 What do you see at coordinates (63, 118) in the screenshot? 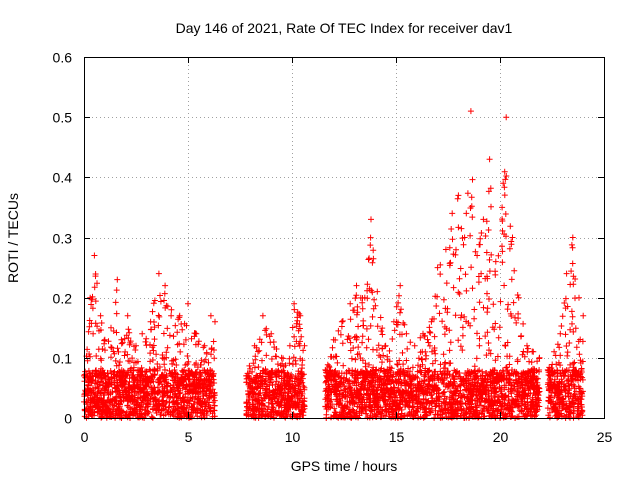
I see `y-tick-label: 0.5` at bounding box center [63, 118].